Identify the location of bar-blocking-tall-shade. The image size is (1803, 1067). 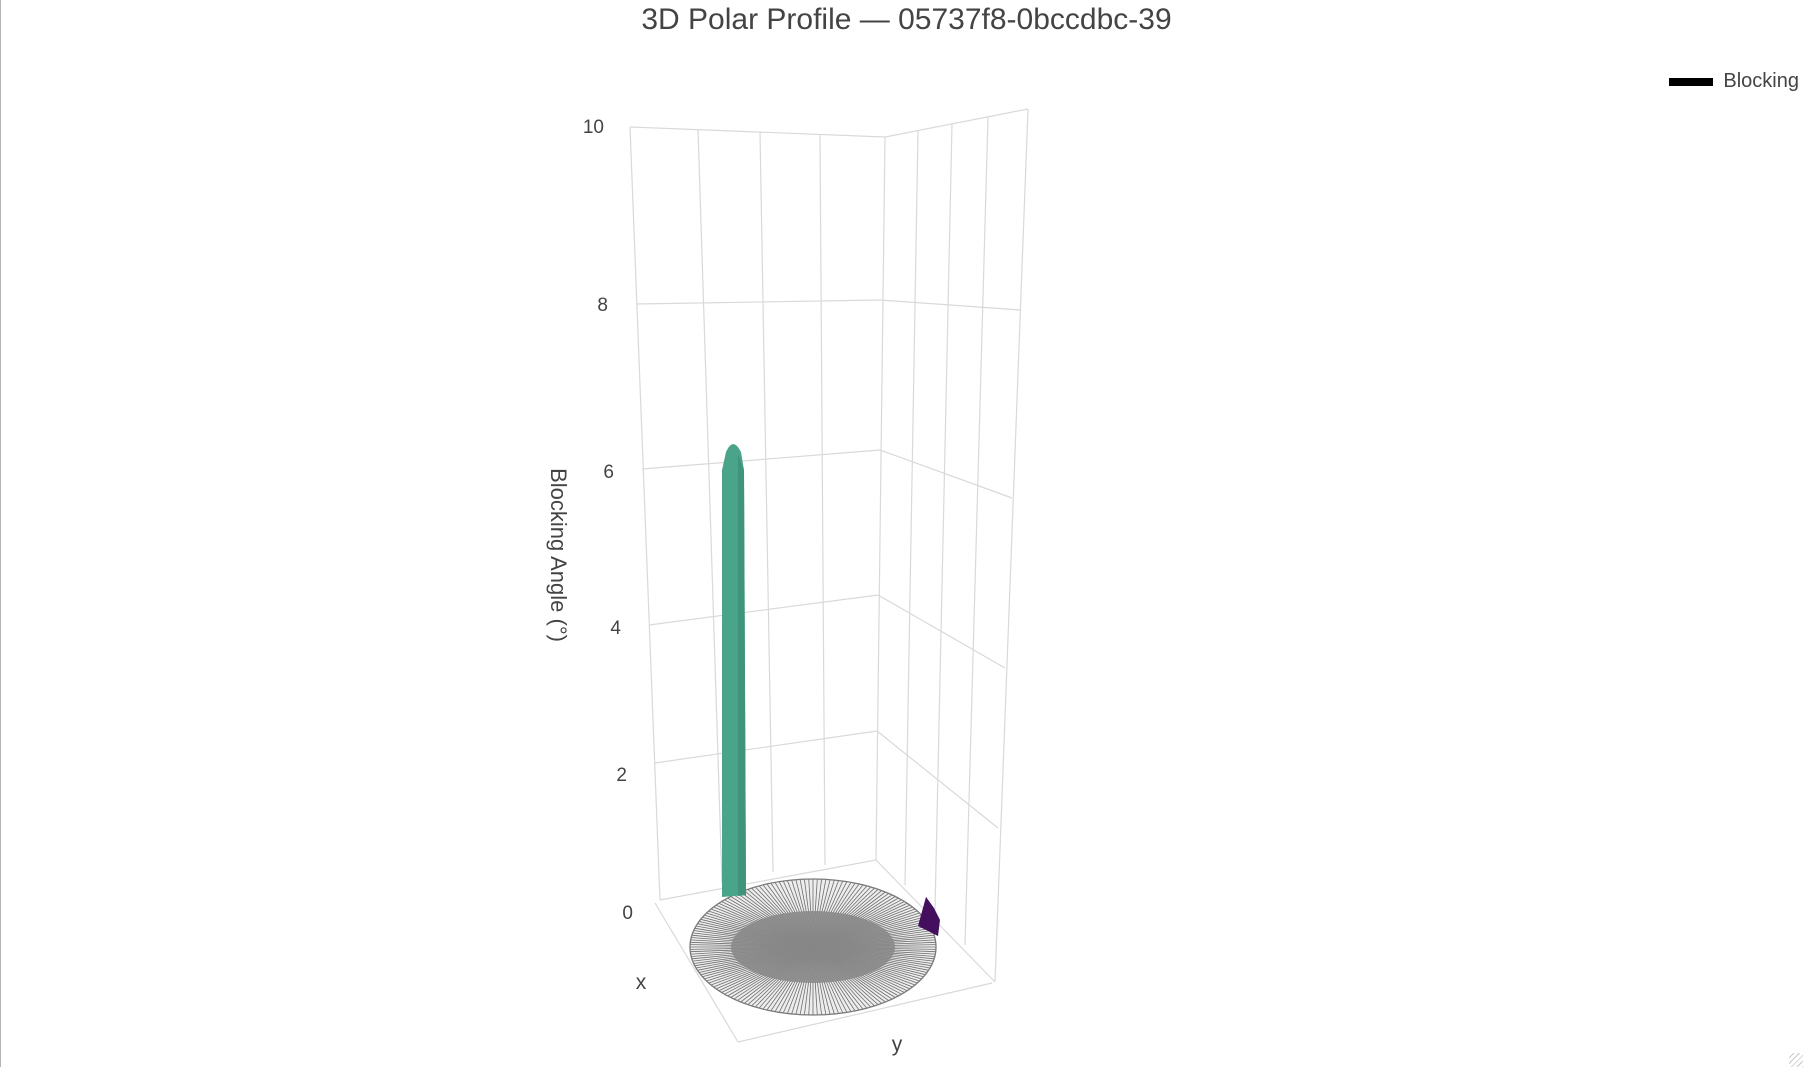
(742, 675).